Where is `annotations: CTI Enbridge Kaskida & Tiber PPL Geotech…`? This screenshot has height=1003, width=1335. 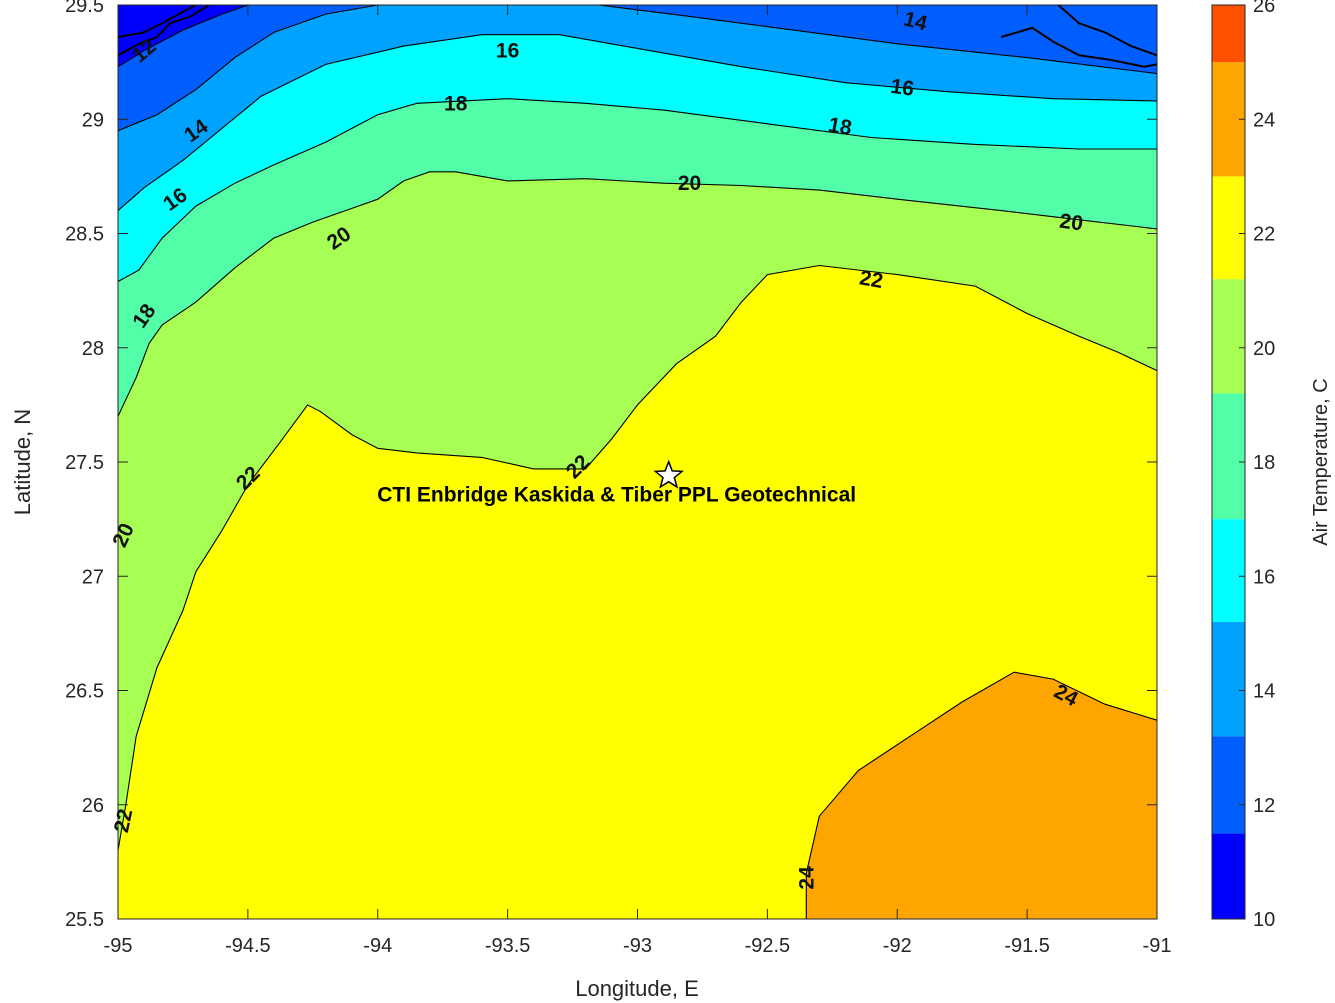 annotations: CTI Enbridge Kaskida & Tiber PPL Geotech… is located at coordinates (616, 483).